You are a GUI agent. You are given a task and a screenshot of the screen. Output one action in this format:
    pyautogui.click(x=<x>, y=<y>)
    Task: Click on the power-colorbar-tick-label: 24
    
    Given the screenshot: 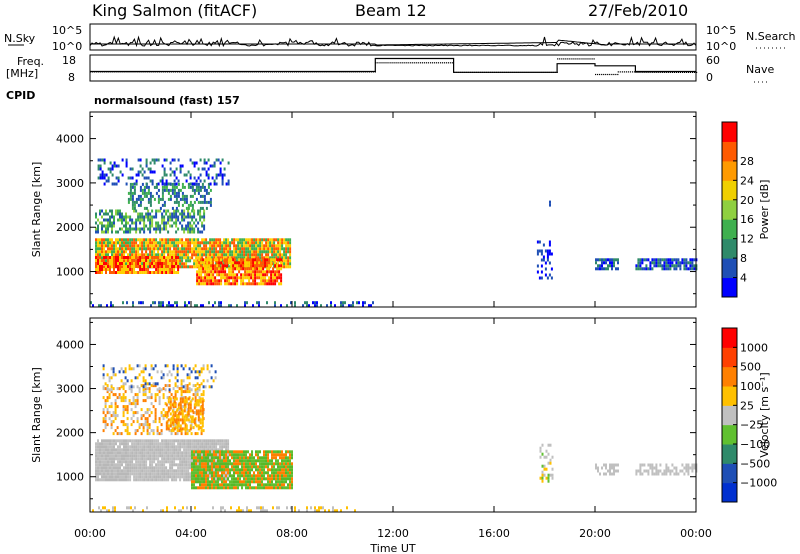 What is the action you would take?
    pyautogui.click(x=747, y=180)
    